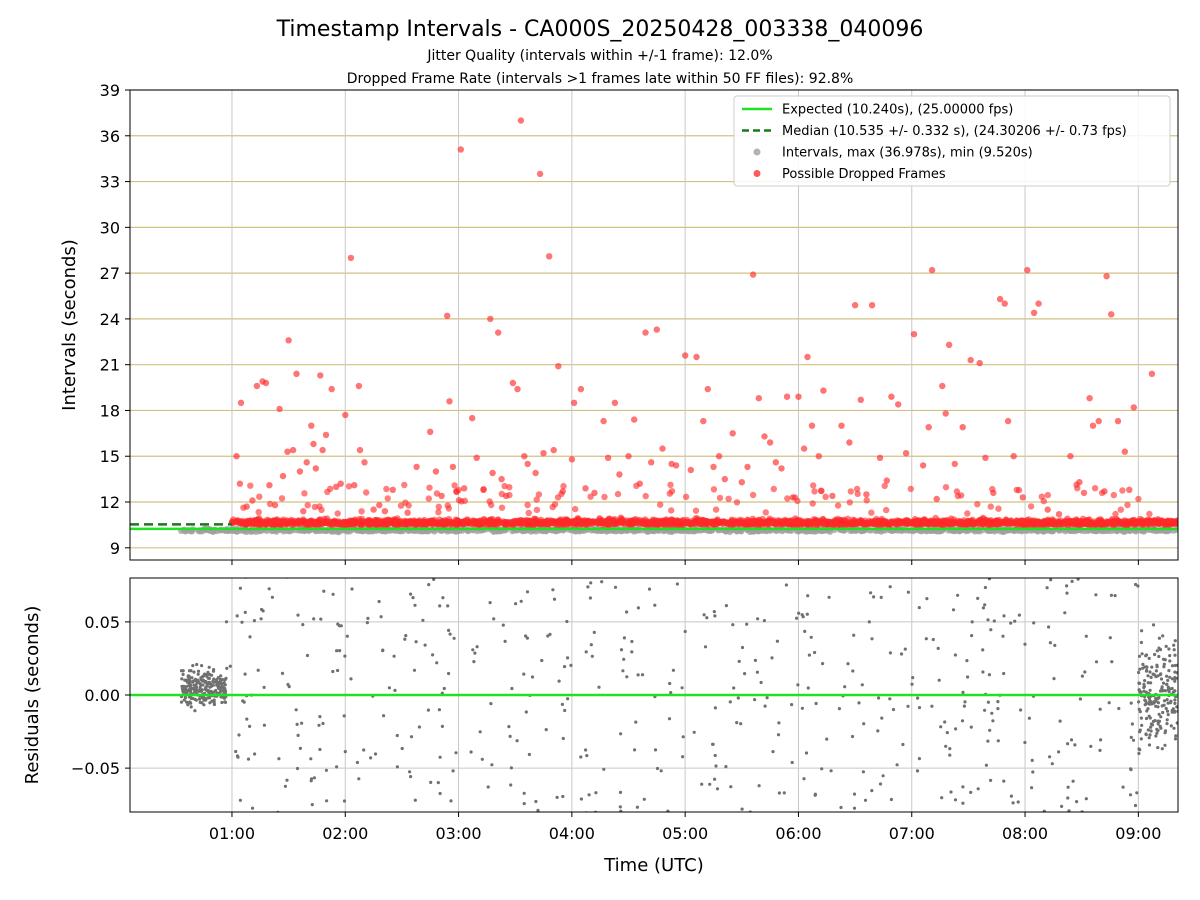 This screenshot has height=900, width=1200. I want to click on y-tick-label: 30, so click(110, 227).